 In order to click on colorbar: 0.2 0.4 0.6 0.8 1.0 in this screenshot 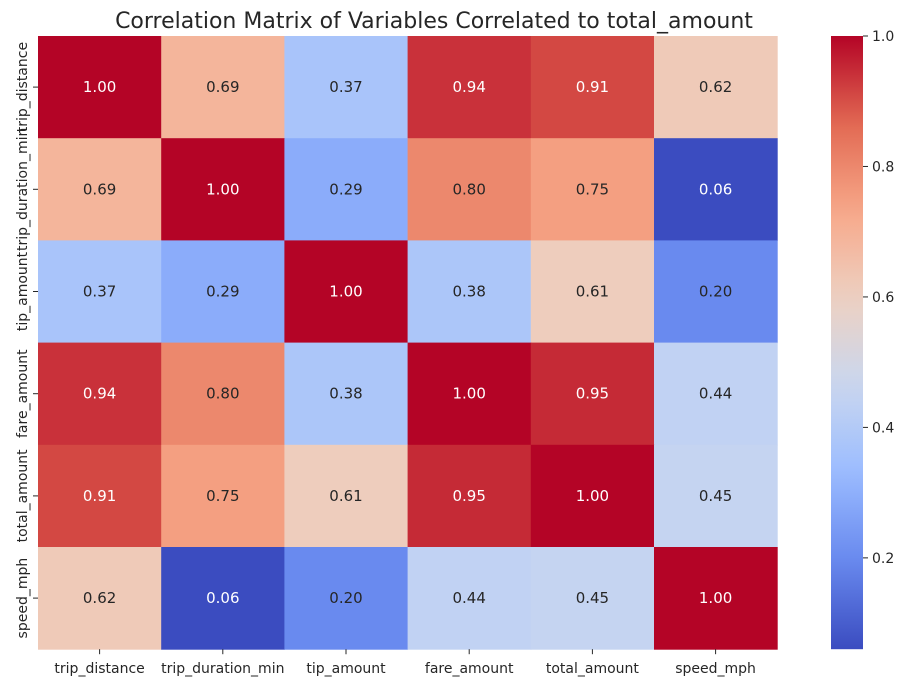, I will do `click(862, 339)`.